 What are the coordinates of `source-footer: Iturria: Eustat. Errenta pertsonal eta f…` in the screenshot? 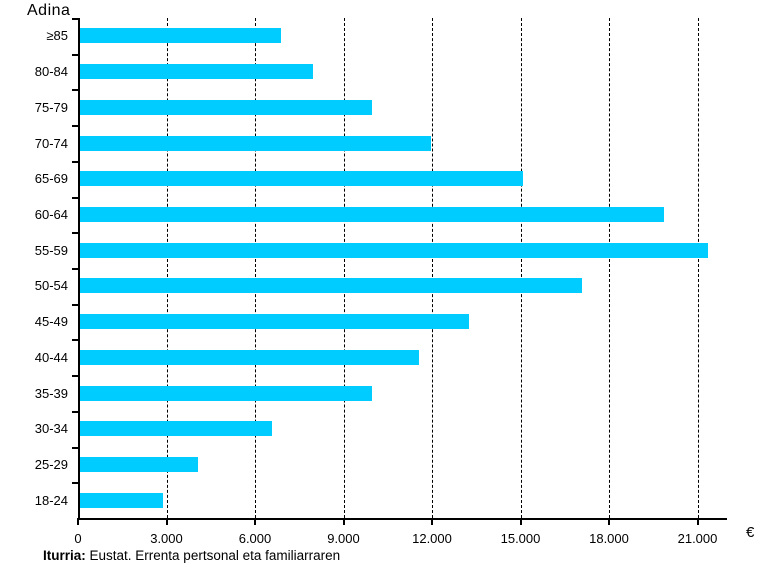 It's located at (191, 555).